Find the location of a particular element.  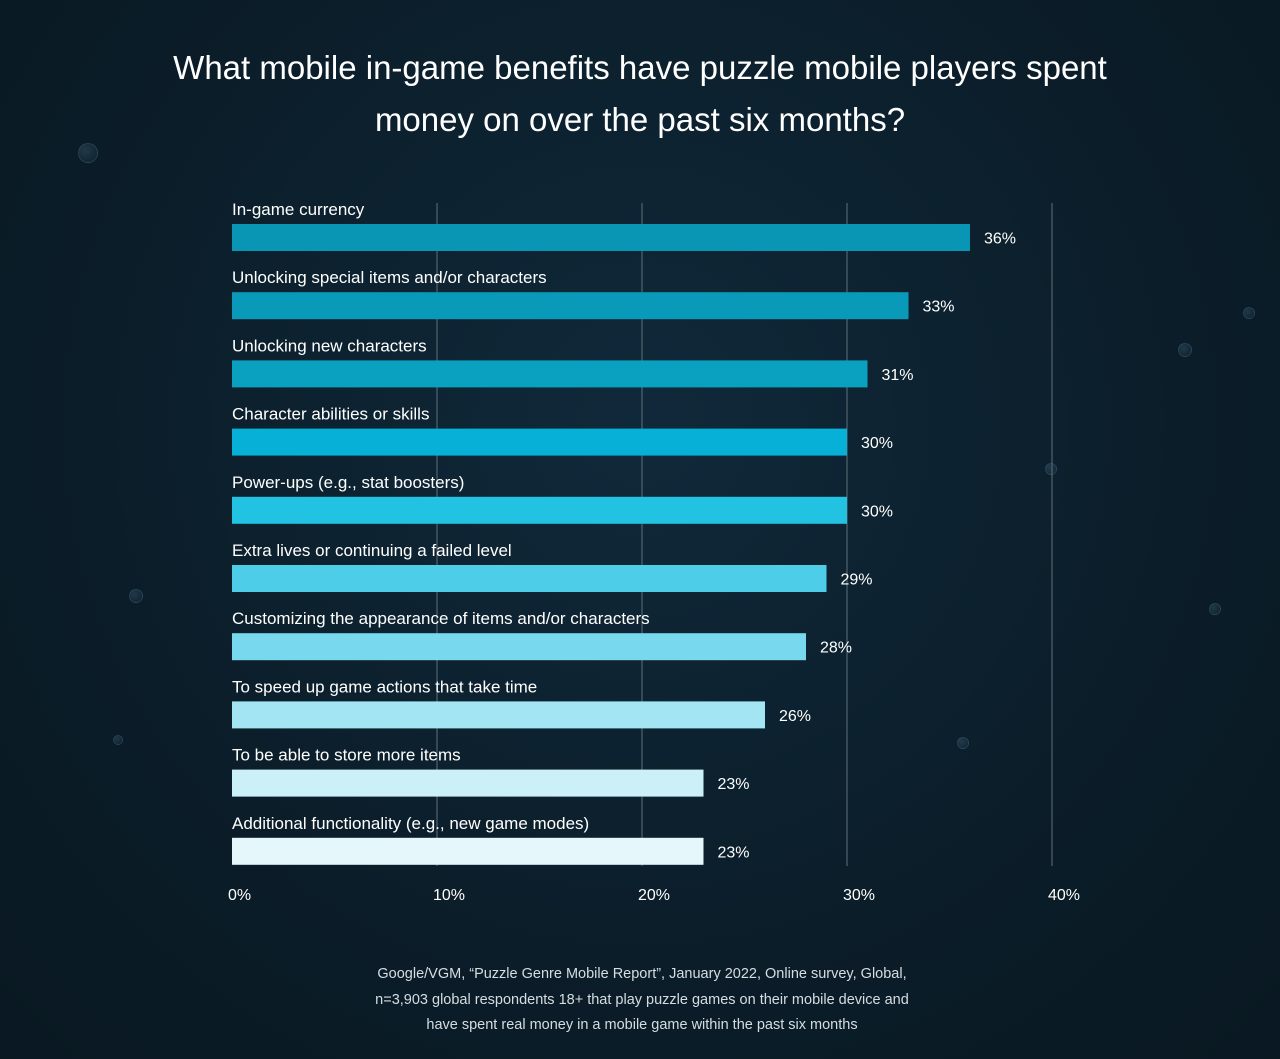

category-label: To speed up game actions that take time is located at coordinates (384, 686).